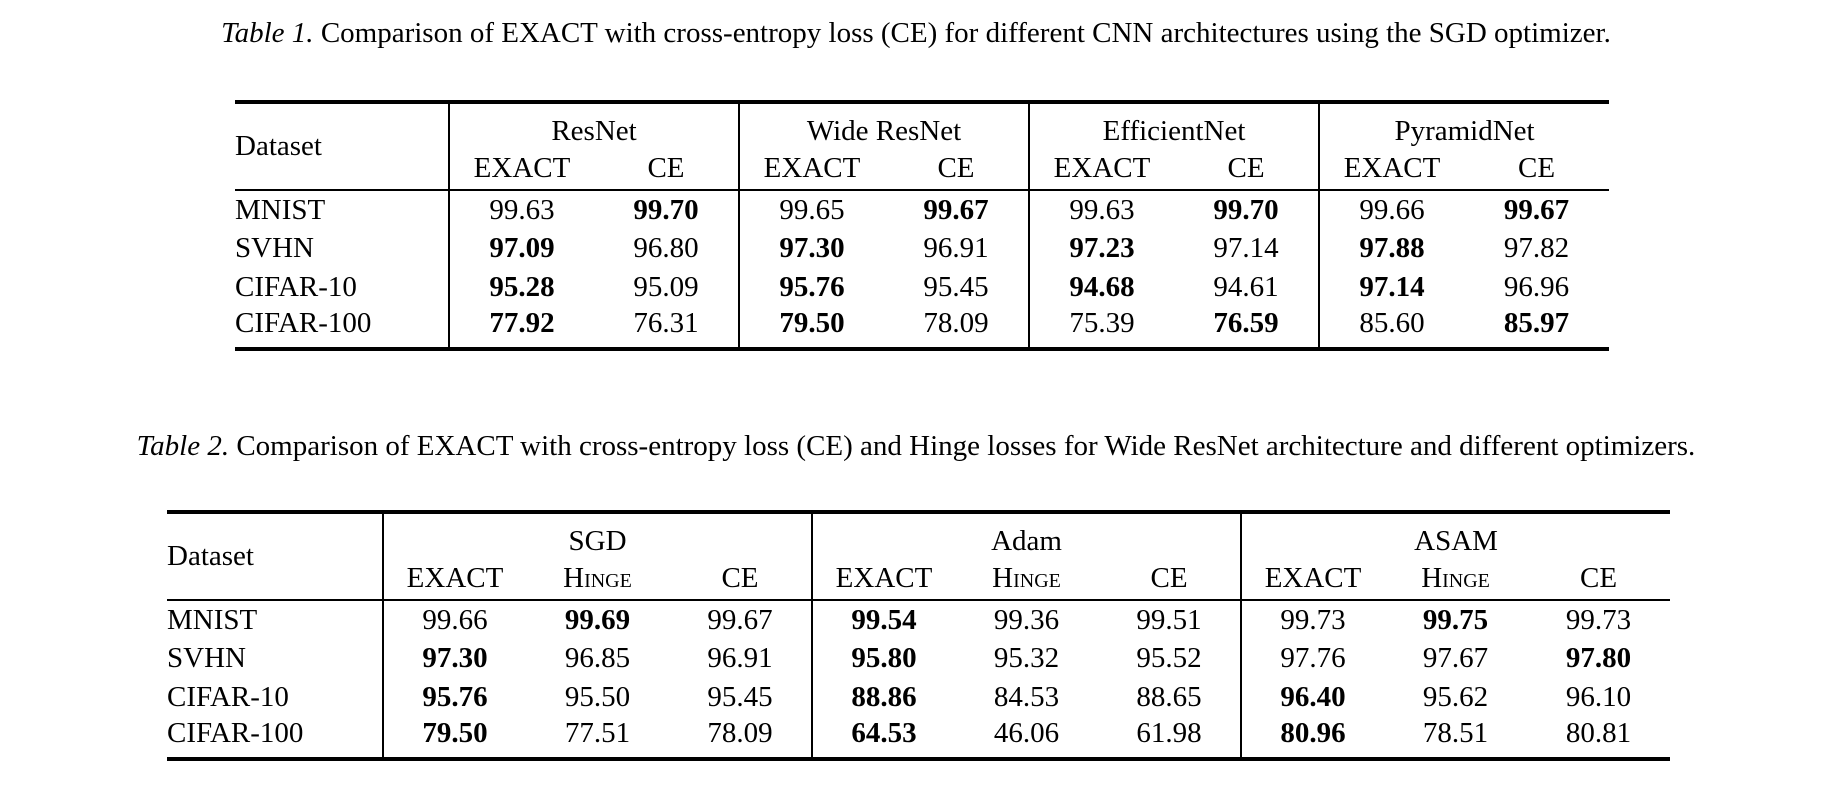  I want to click on cell-value: 97.09, so click(521, 248).